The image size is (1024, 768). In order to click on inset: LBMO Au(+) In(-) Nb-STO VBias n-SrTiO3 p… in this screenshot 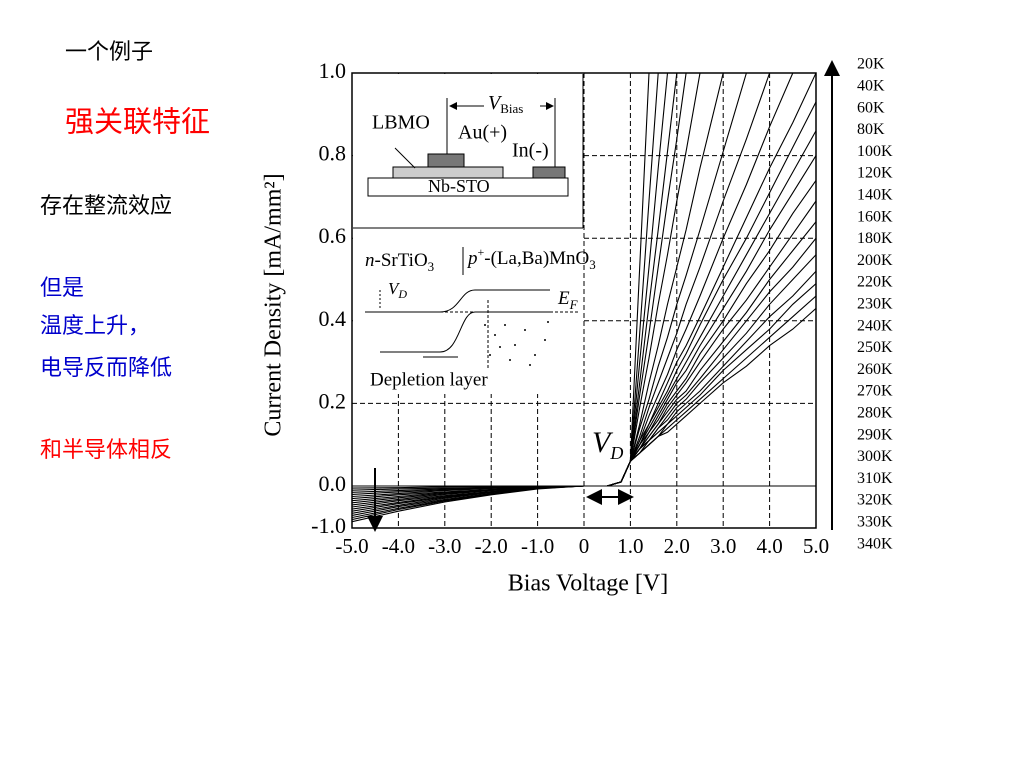, I will do `click(474, 234)`.